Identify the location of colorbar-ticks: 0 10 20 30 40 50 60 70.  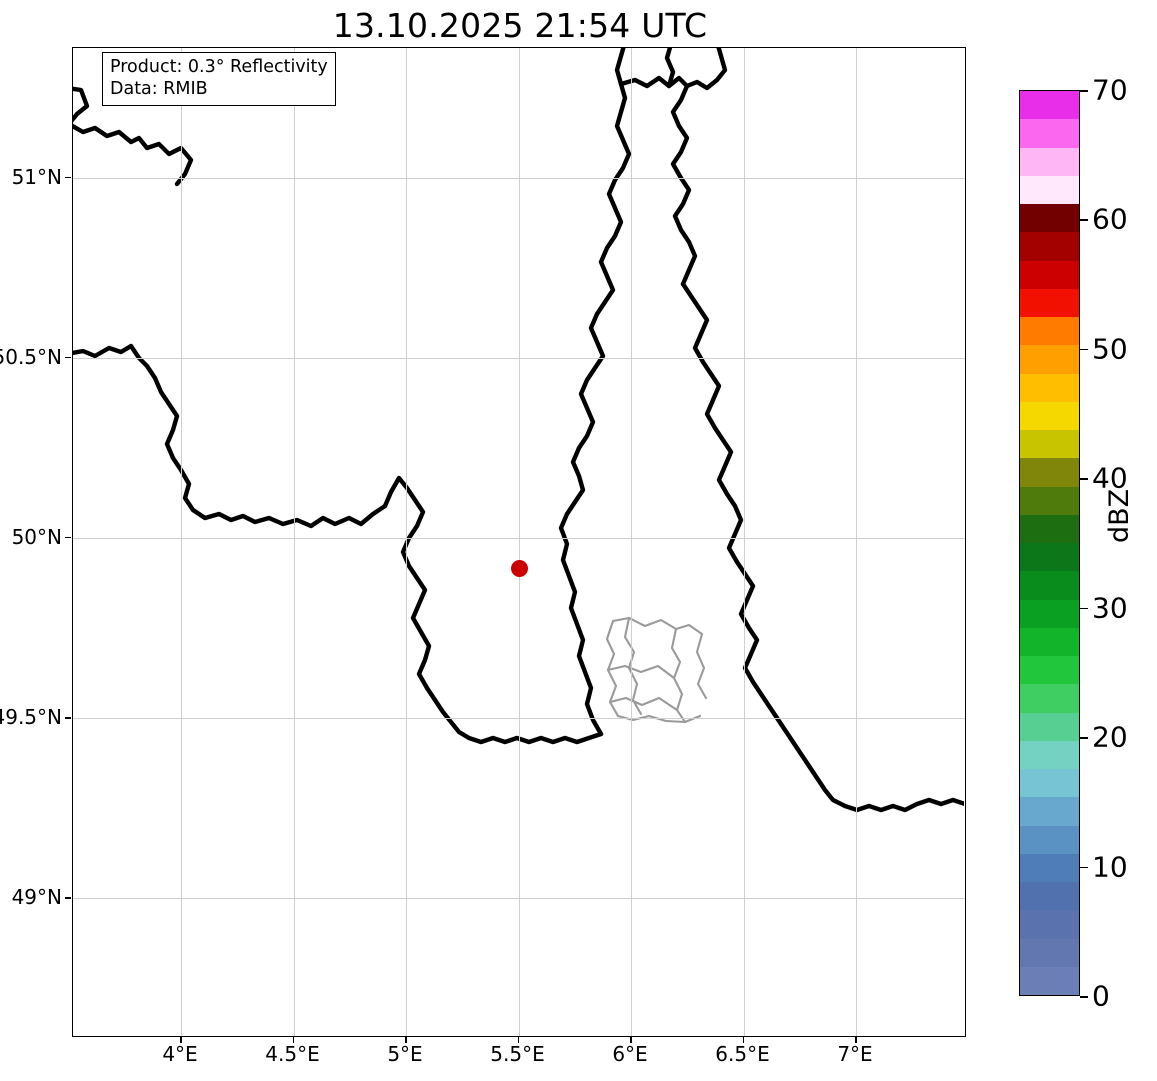
(1118, 543).